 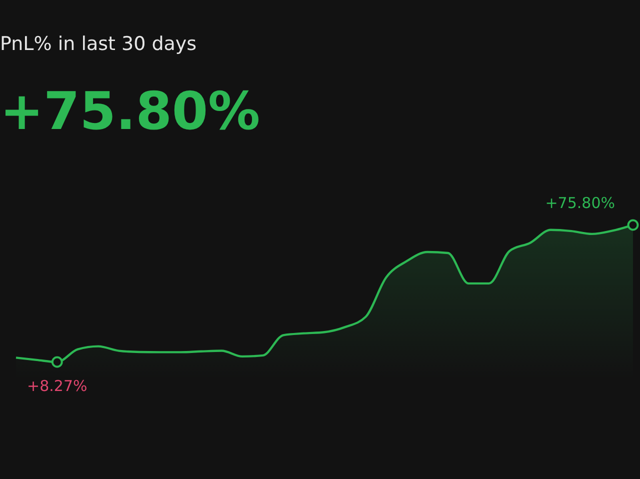 I want to click on data-label: +8.27%, so click(x=57, y=386).